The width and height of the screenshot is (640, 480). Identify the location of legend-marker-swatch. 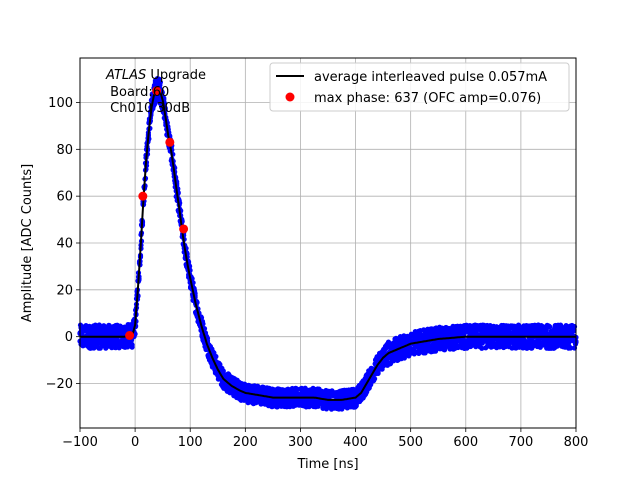
(290, 97).